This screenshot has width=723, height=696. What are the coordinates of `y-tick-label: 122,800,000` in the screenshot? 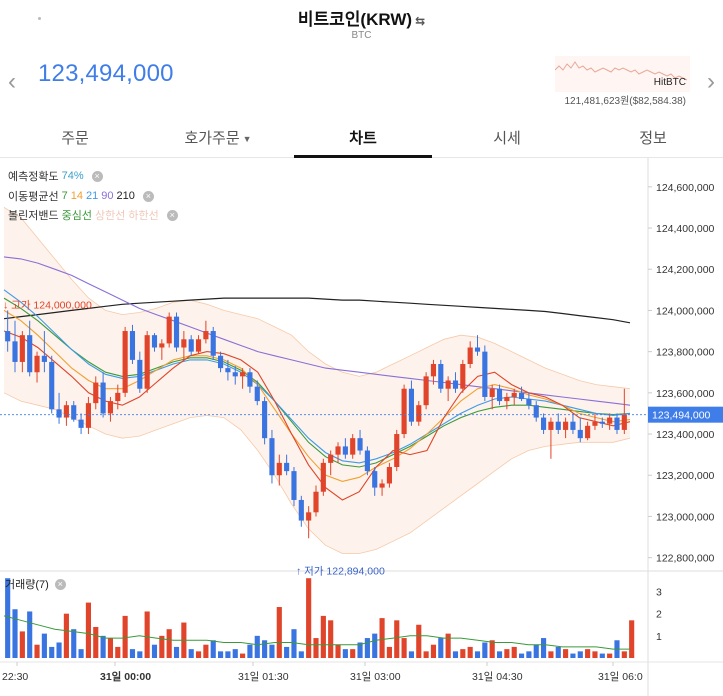 It's located at (685, 559).